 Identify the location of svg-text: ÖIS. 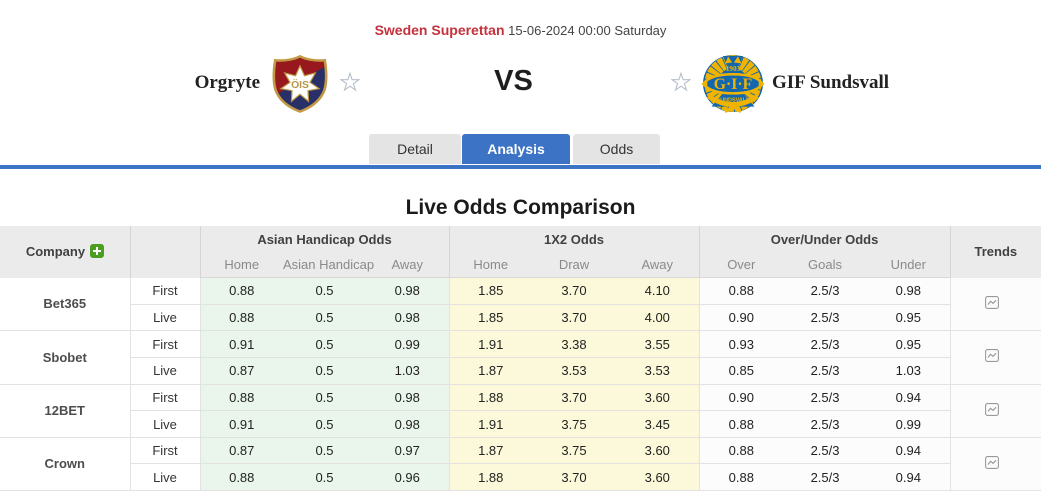
(300, 84).